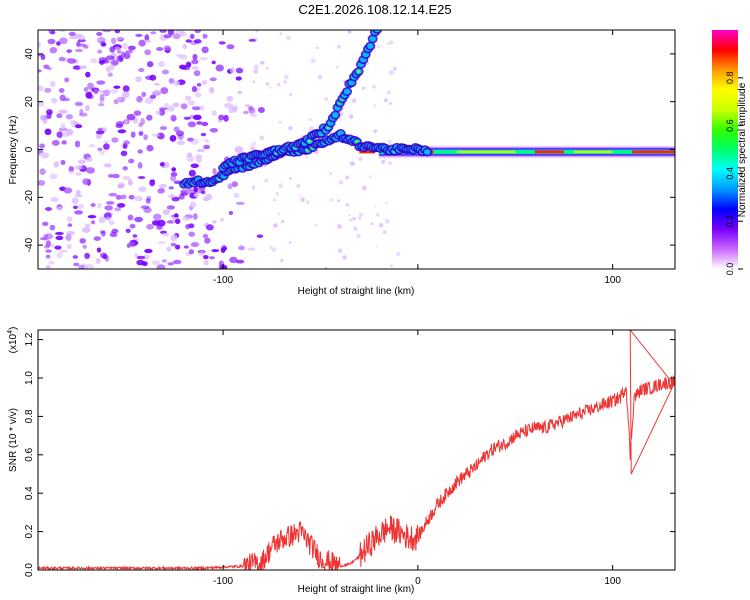  Describe the element at coordinates (418, 581) in the screenshot. I see `bottom-x-tick-label: 0` at that location.